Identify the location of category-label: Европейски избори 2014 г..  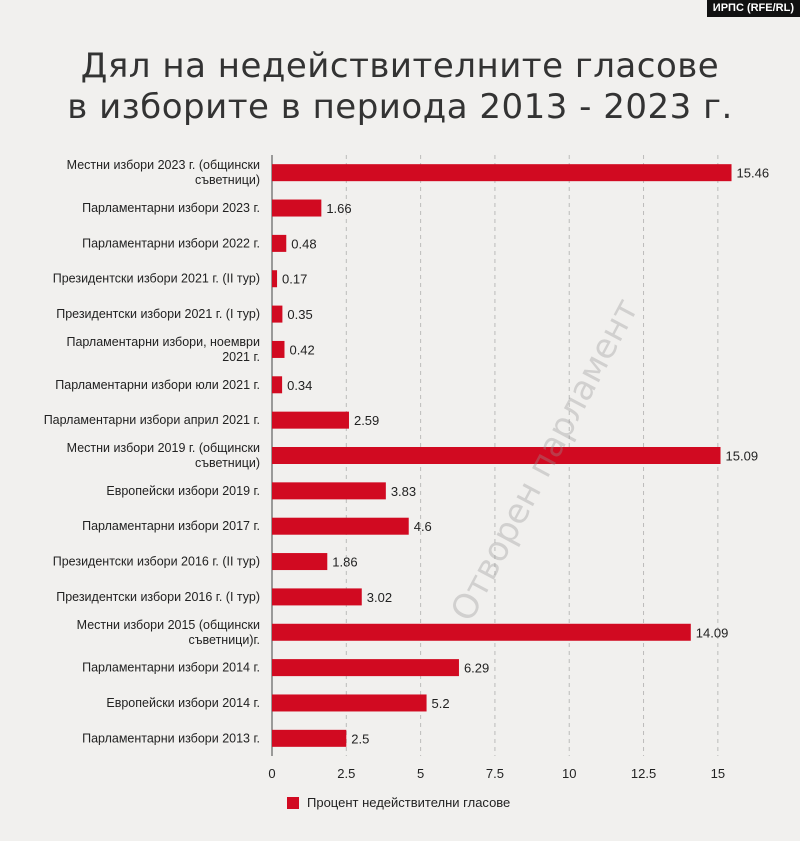
(183, 703).